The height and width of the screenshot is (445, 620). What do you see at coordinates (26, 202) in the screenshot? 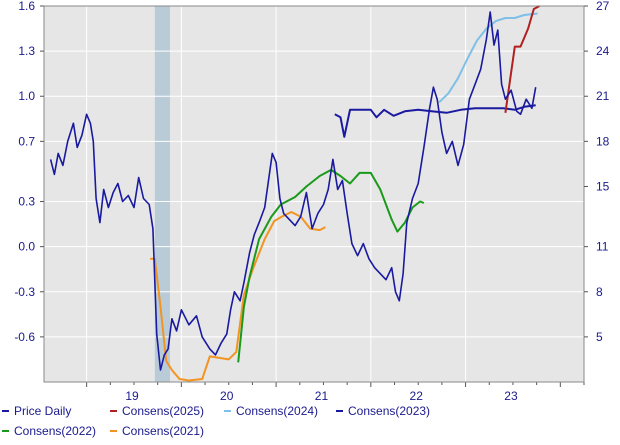
I see `y-left-tick-label: 0.3` at bounding box center [26, 202].